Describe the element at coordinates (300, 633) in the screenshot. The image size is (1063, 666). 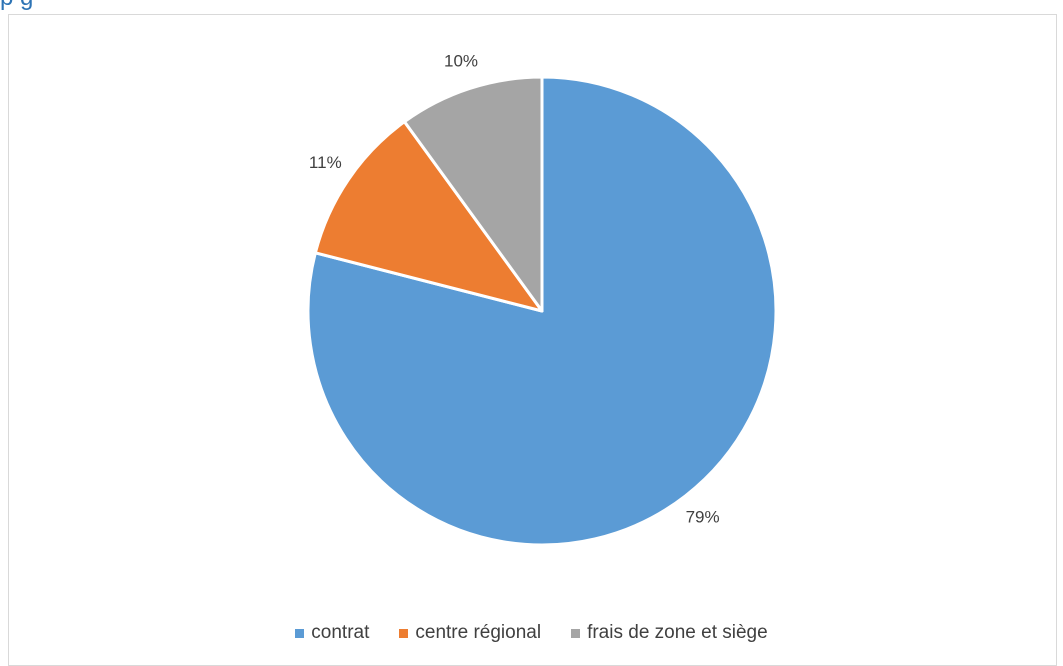
I see `legend-swatch-contrat` at that location.